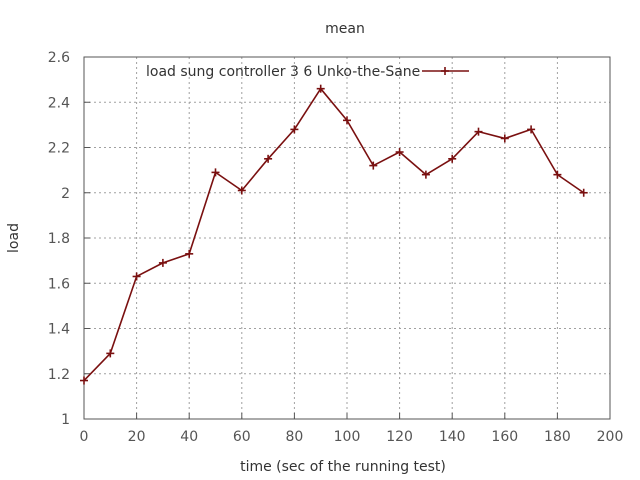  What do you see at coordinates (189, 437) in the screenshot?
I see `x-tick-label: 40` at bounding box center [189, 437].